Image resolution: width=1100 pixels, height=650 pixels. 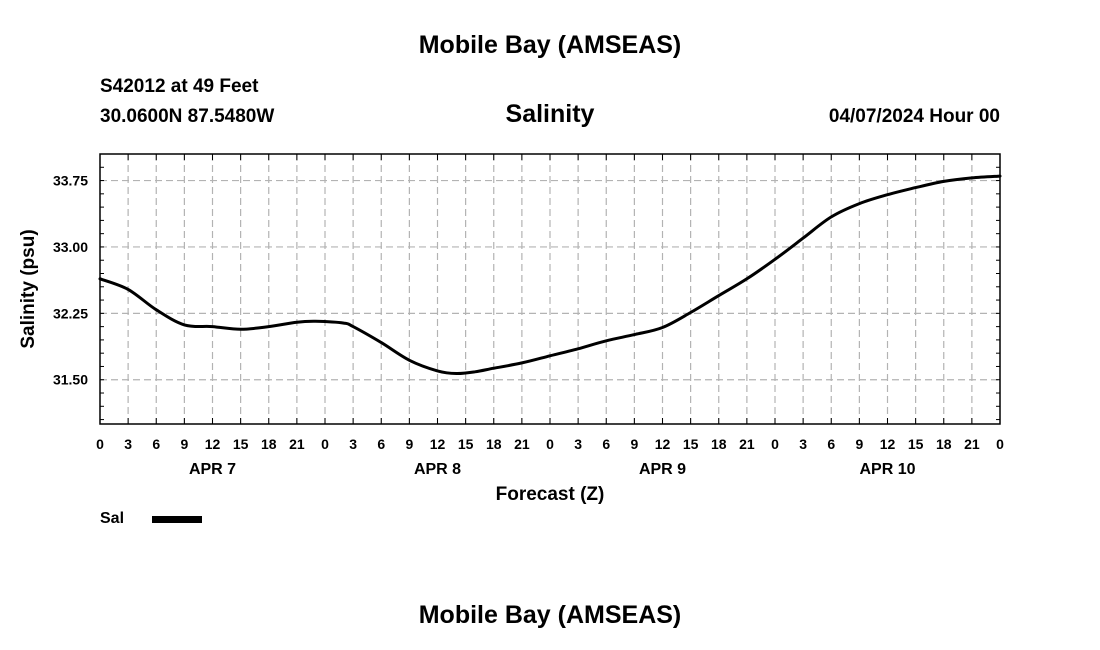 What do you see at coordinates (662, 469) in the screenshot?
I see `day-label: APR 9` at bounding box center [662, 469].